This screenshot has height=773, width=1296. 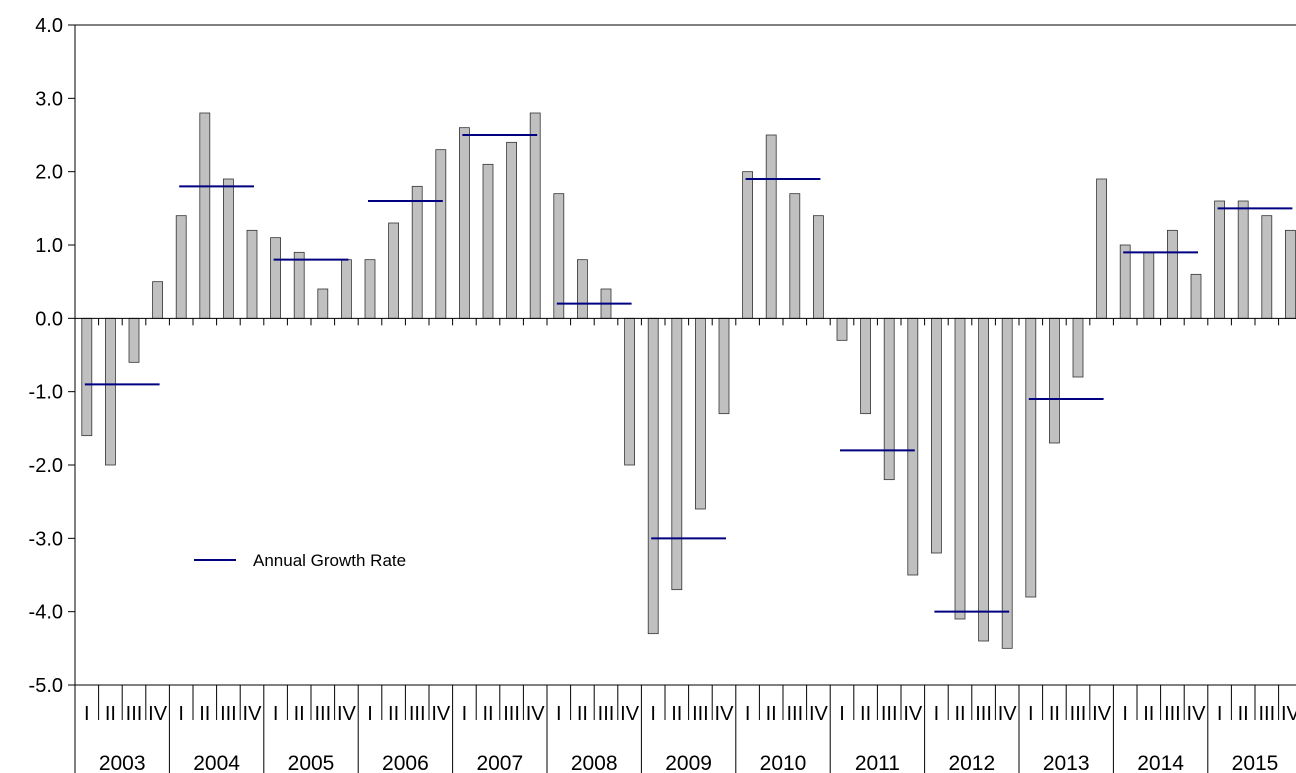 I want to click on bar-q9, so click(x=276, y=278).